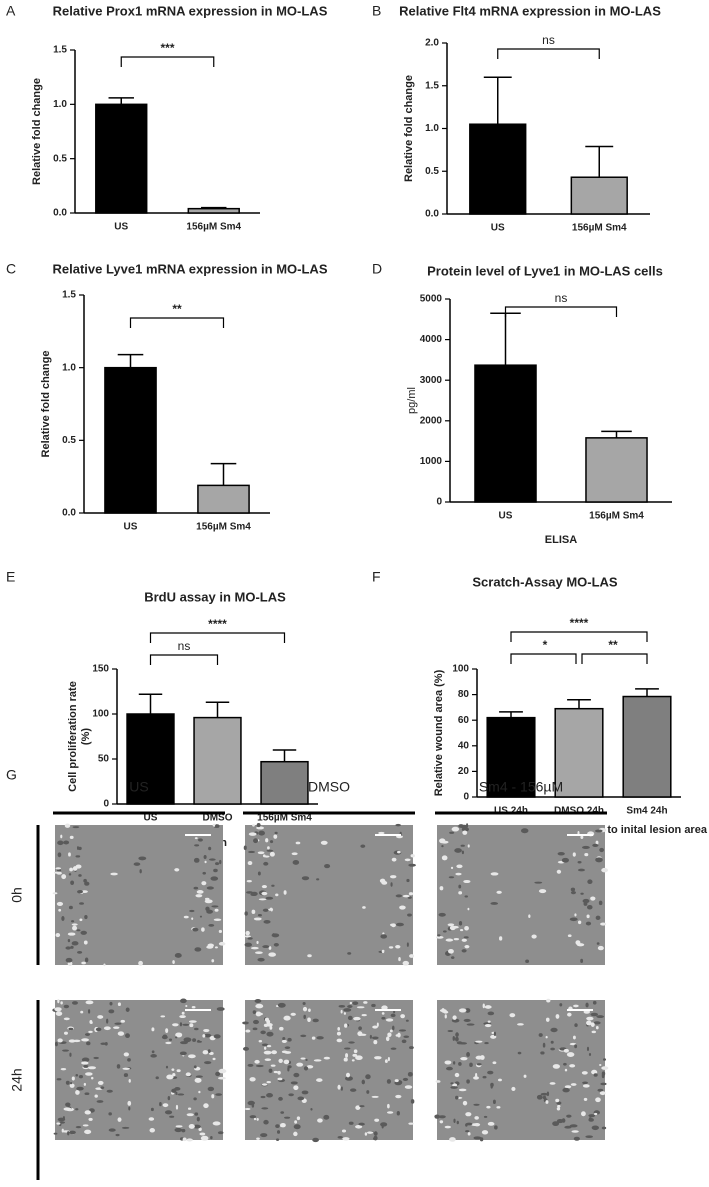  I want to click on y-axis-label: (%), so click(86, 736).